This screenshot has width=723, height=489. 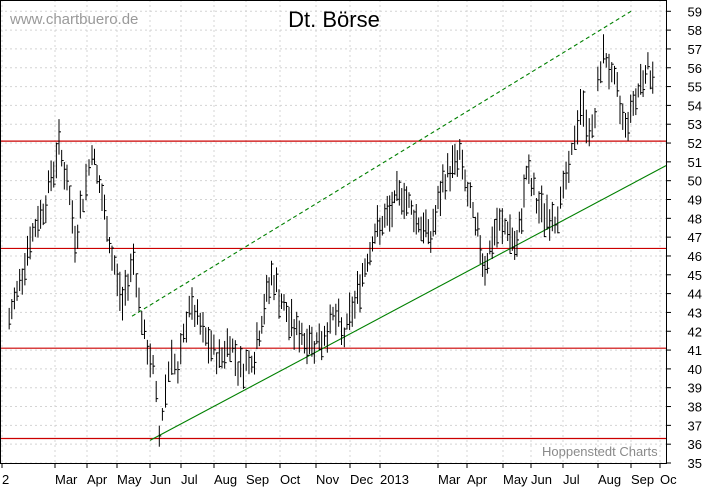 What do you see at coordinates (695, 388) in the screenshot?
I see `y-tick-label: 39` at bounding box center [695, 388].